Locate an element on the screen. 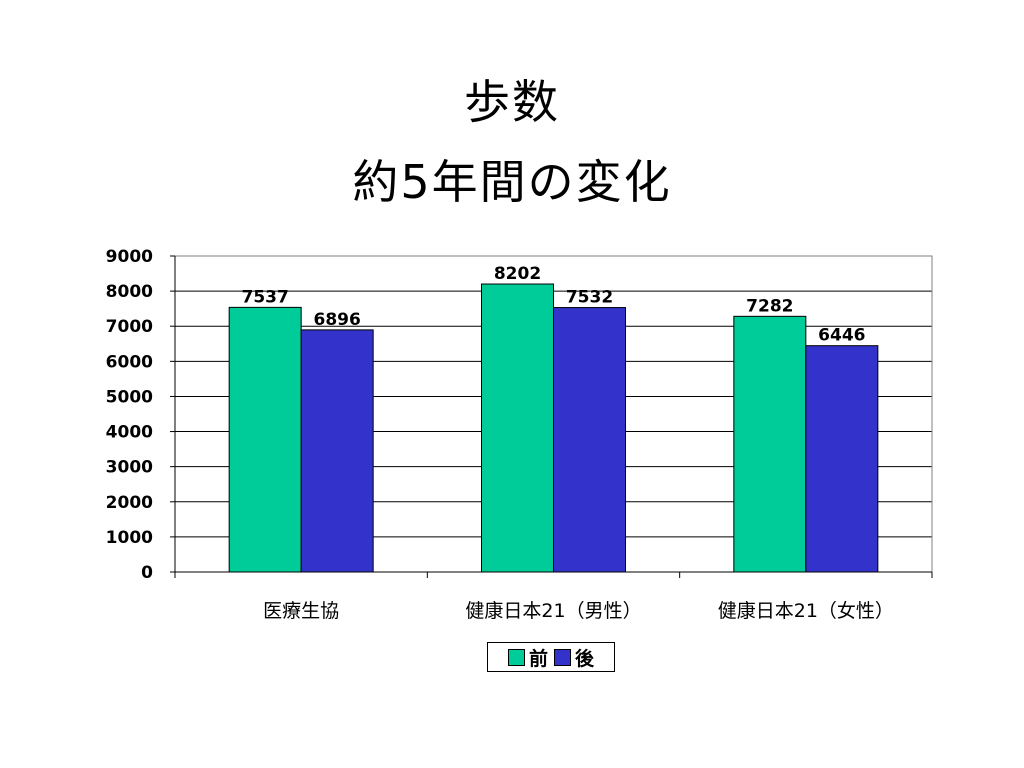  y-tick-label: 4000 is located at coordinates (129, 433).